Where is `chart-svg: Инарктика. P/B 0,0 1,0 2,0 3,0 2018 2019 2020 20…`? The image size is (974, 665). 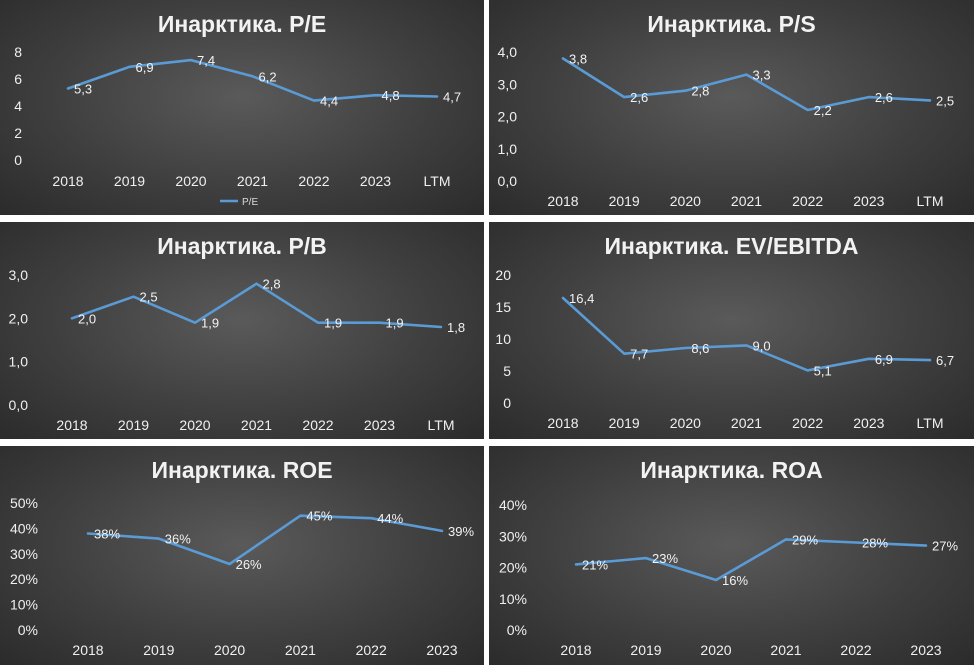 chart-svg: Инарктика. P/B 0,0 1,0 2,0 3,0 2018 2019 2020 20… is located at coordinates (237, 333).